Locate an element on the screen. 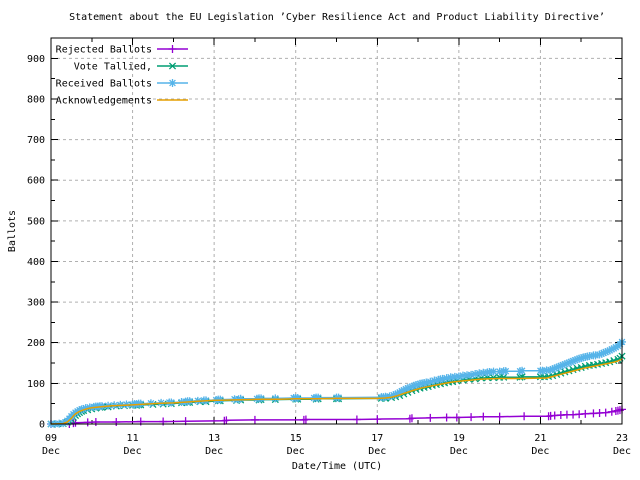 Image resolution: width=640 pixels, height=480 pixels. legend-row-received-ballots: Received Ballots is located at coordinates (122, 84).